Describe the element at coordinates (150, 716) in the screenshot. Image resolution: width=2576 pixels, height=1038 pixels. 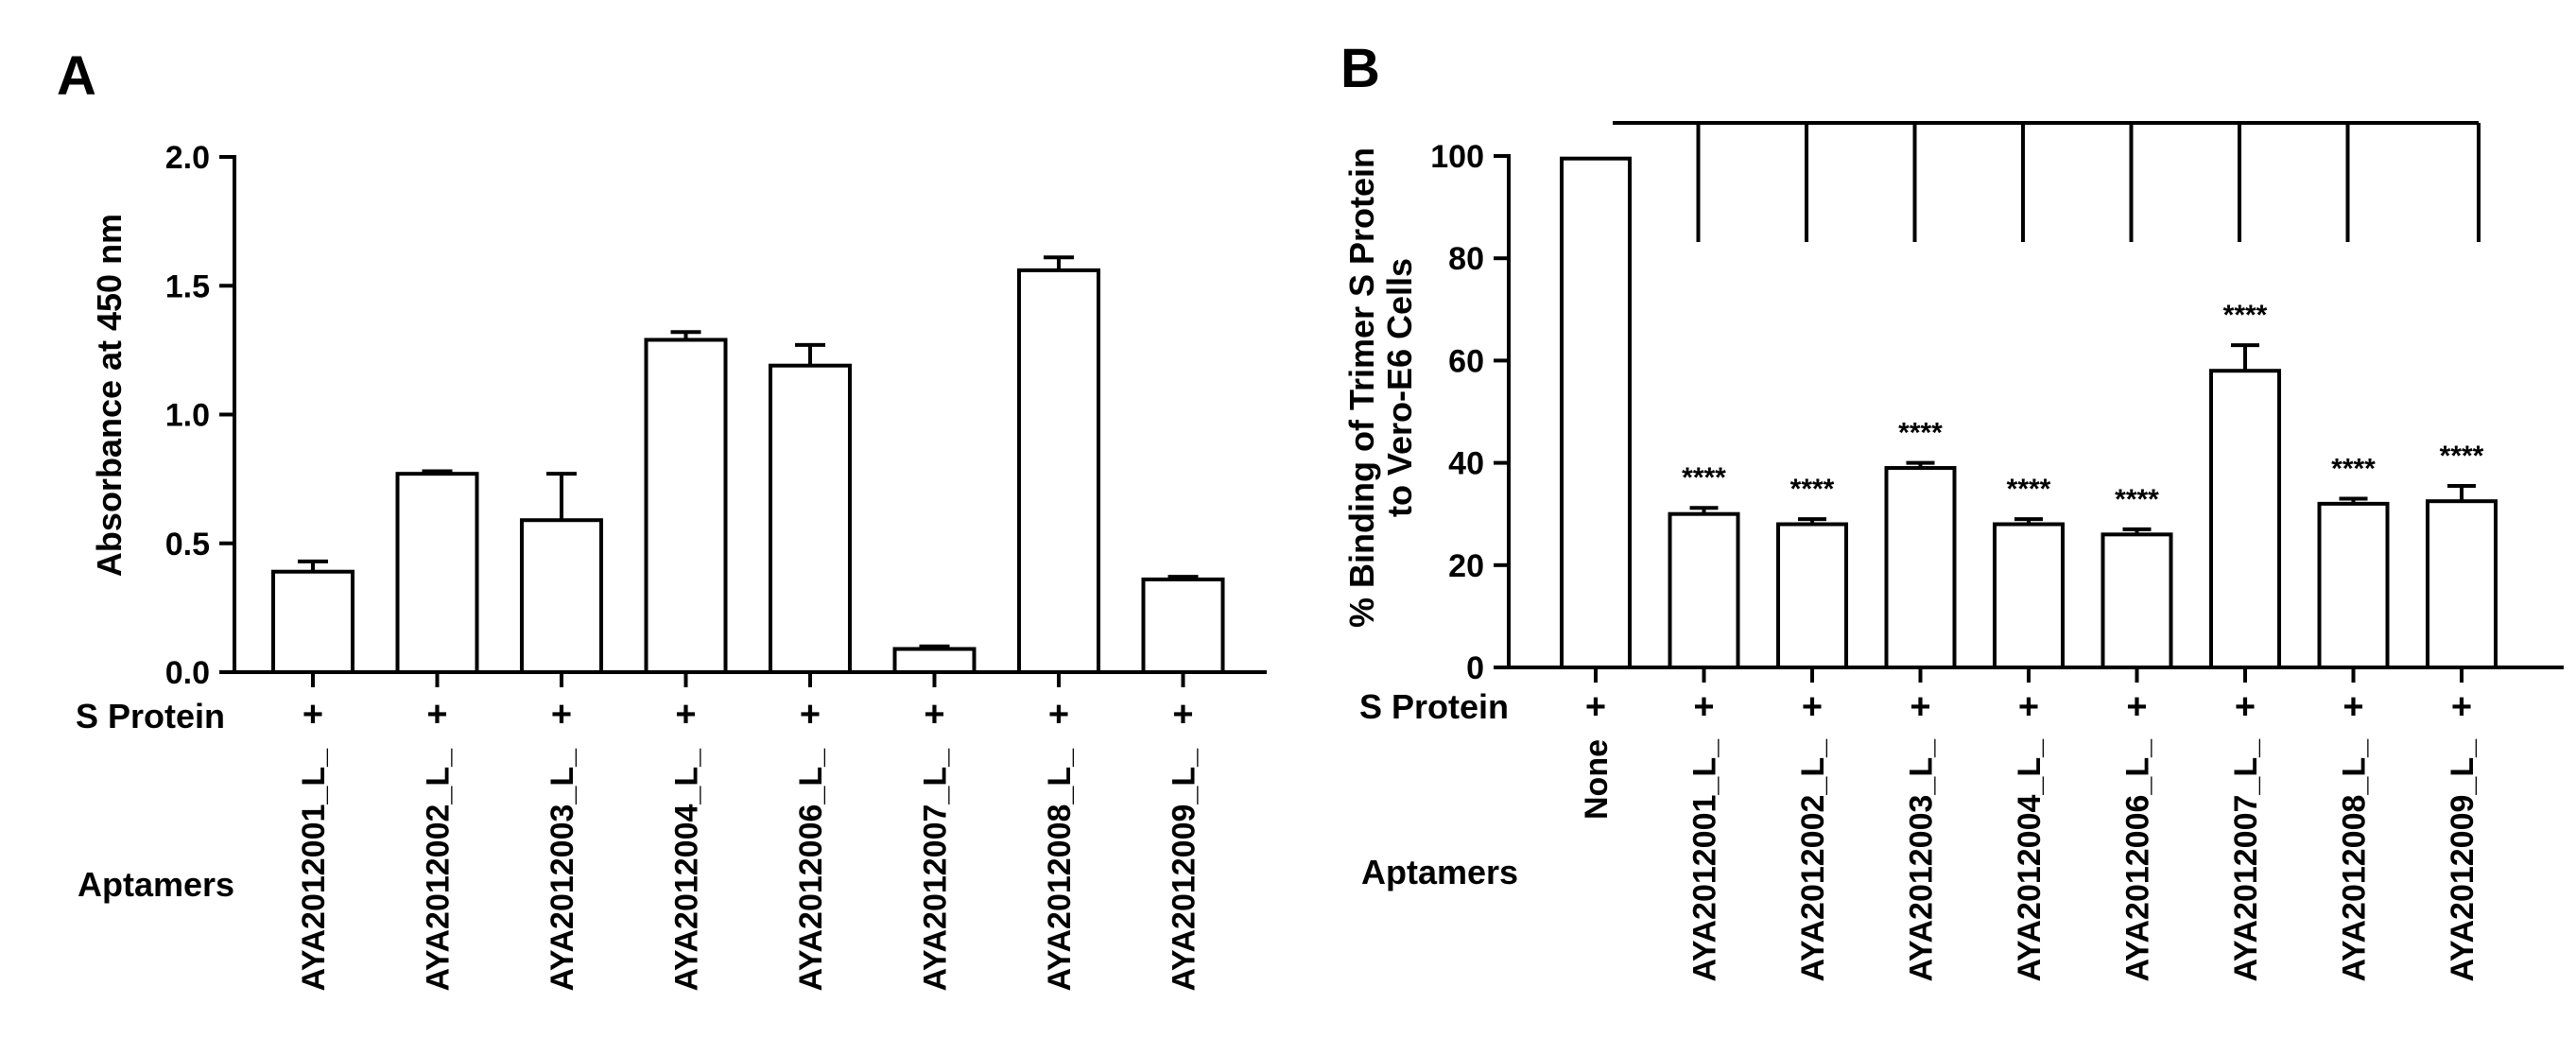
I see `panel-a-s-protein-label: S Protein` at that location.